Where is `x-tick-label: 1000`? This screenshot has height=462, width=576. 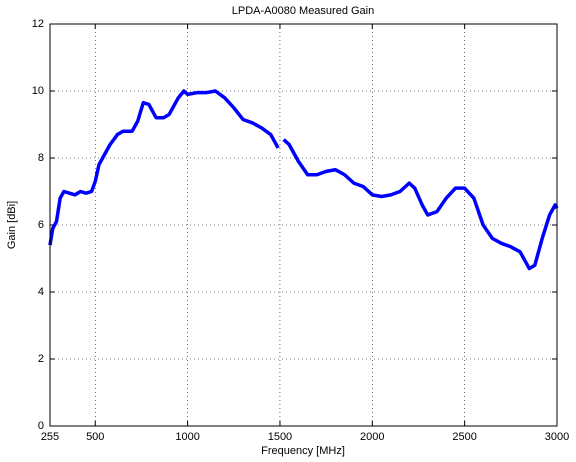 x-tick-label: 1000 is located at coordinates (187, 437).